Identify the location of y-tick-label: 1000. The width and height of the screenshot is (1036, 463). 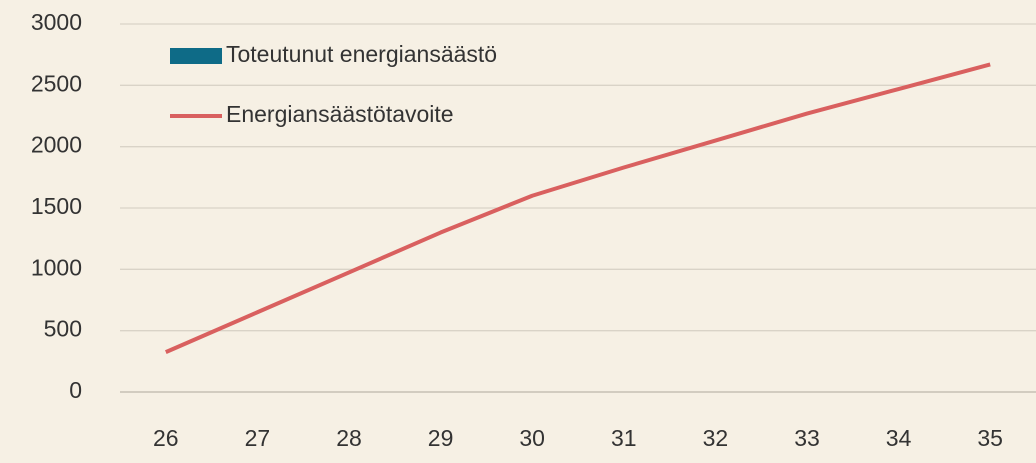
(56, 267).